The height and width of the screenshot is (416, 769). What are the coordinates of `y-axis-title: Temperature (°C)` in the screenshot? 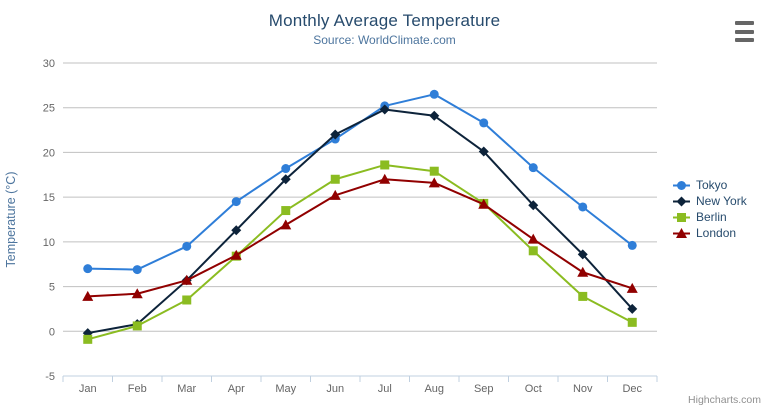 It's located at (11, 220).